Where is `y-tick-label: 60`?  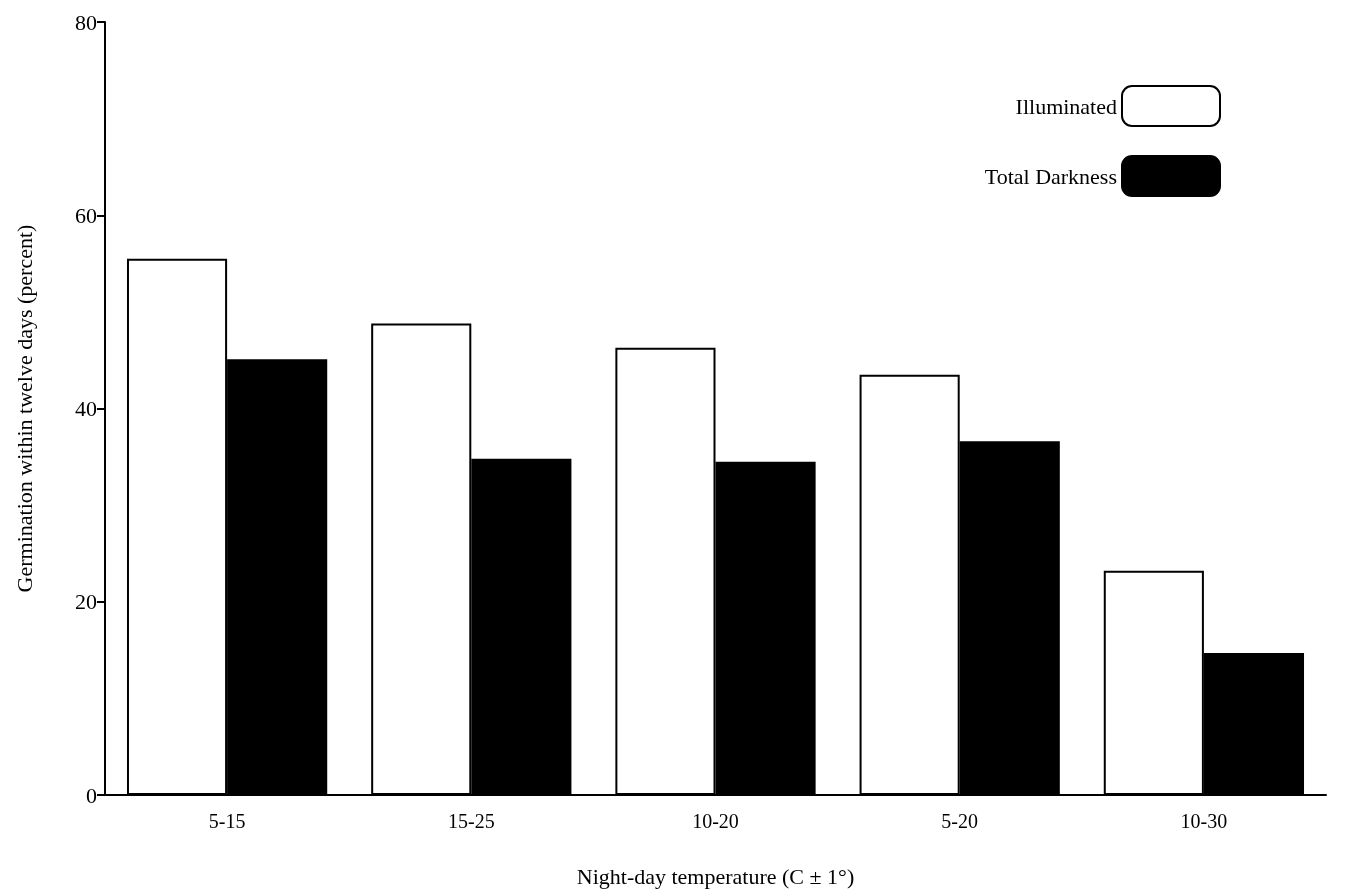 y-tick-label: 60 is located at coordinates (86, 215).